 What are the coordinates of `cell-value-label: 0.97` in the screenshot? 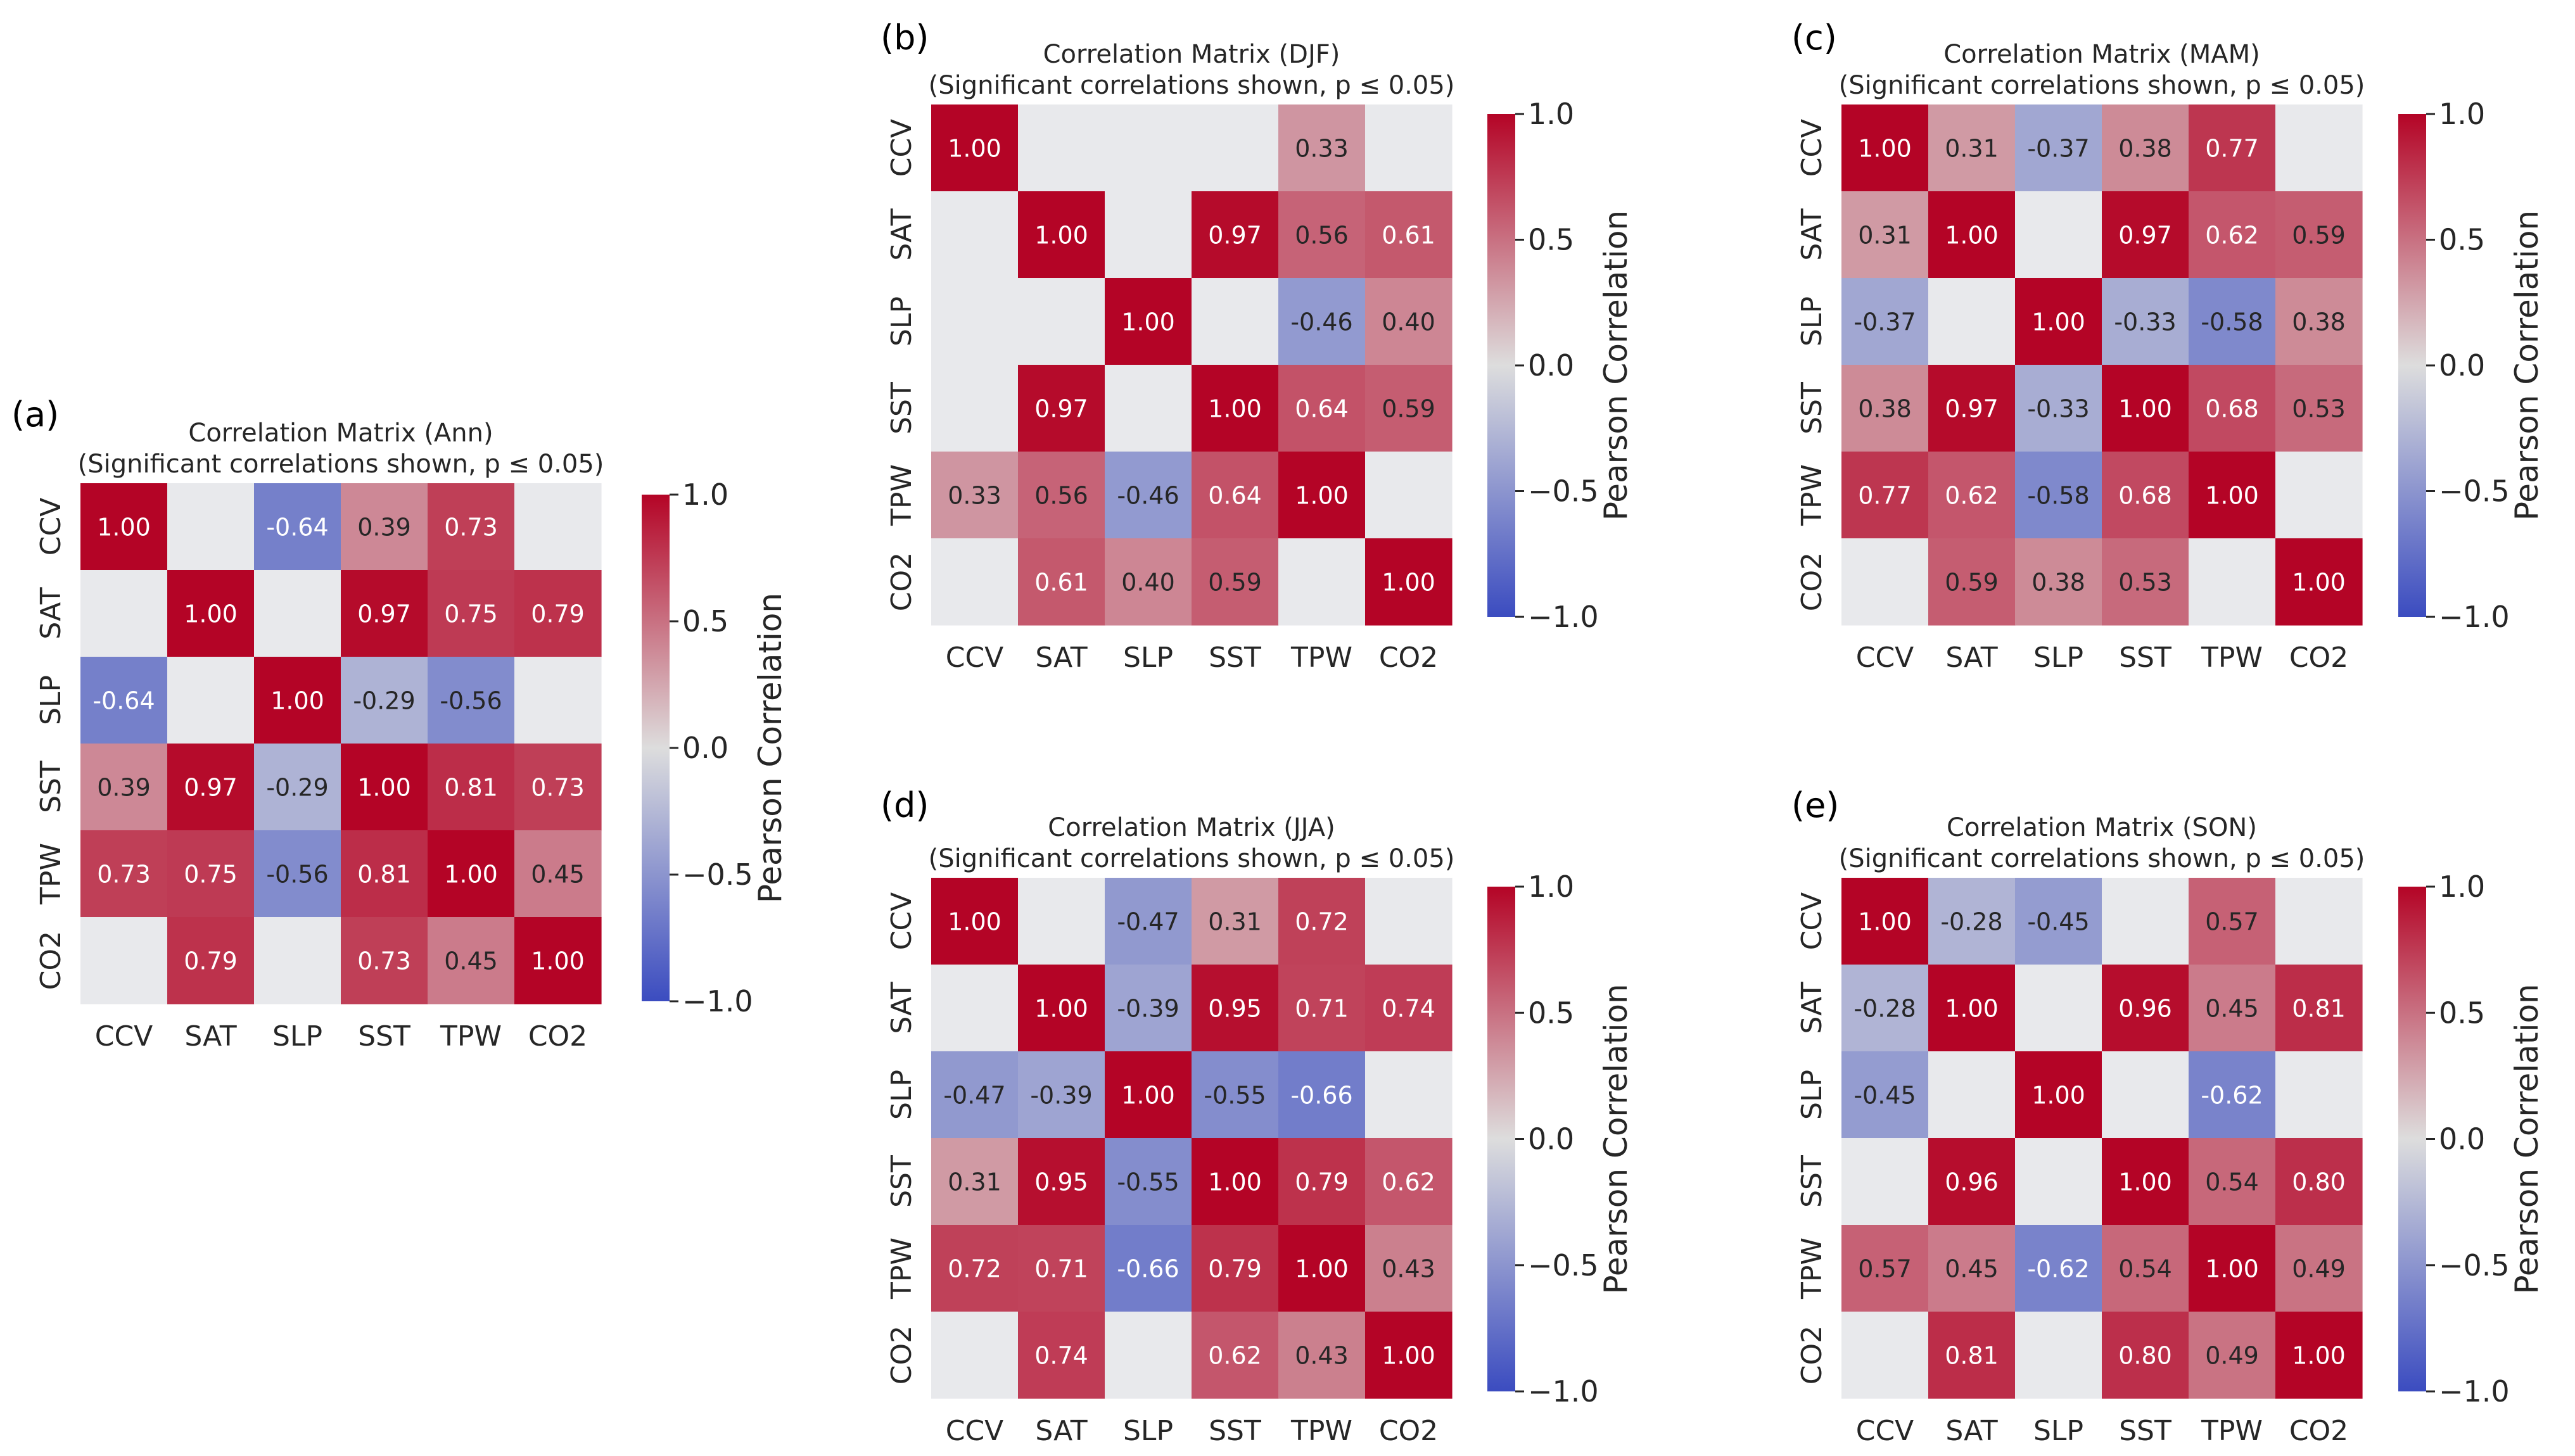 It's located at (1061, 409).